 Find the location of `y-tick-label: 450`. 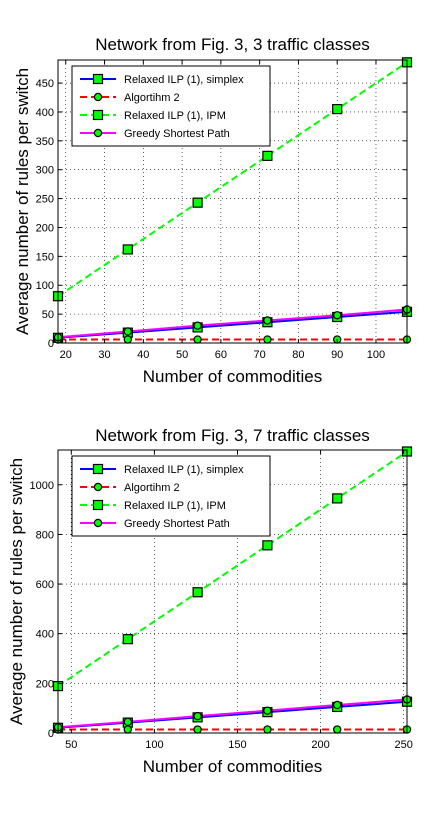

y-tick-label: 450 is located at coordinates (45, 84).